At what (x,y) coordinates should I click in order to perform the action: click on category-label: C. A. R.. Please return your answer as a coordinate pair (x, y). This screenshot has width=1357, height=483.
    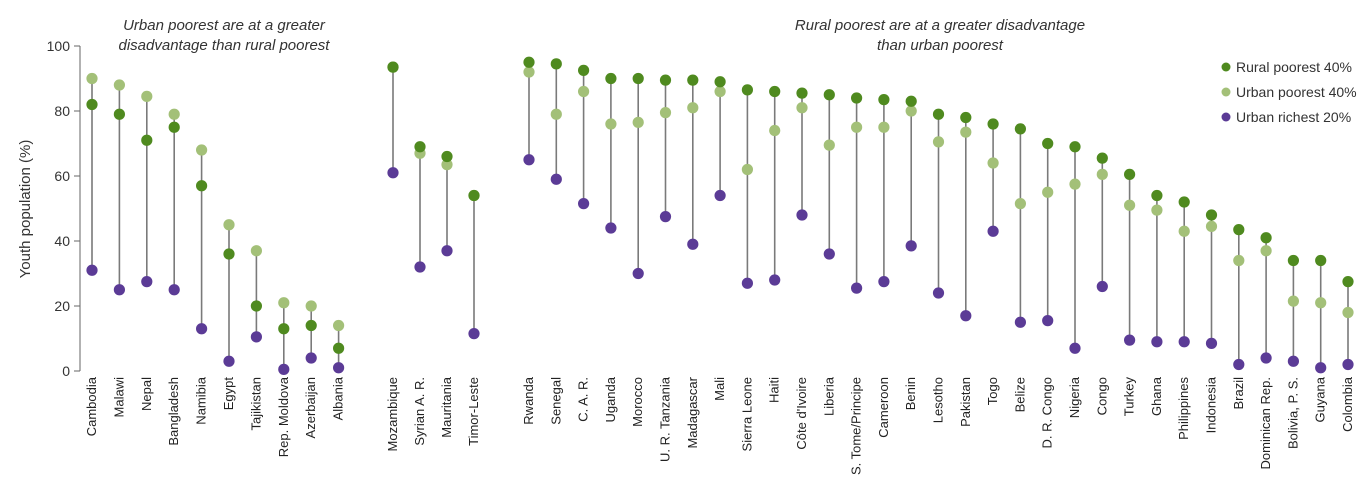
    Looking at the image, I should click on (583, 399).